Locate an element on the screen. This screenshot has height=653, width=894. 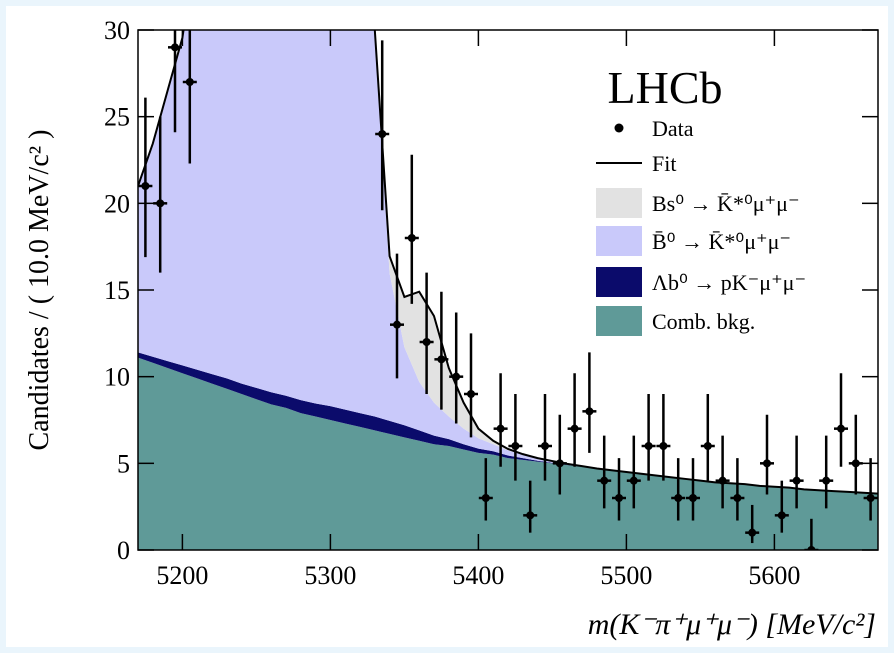
legend-label: Λb⁰ → pK⁻μ⁺μ⁻ is located at coordinates (729, 282).